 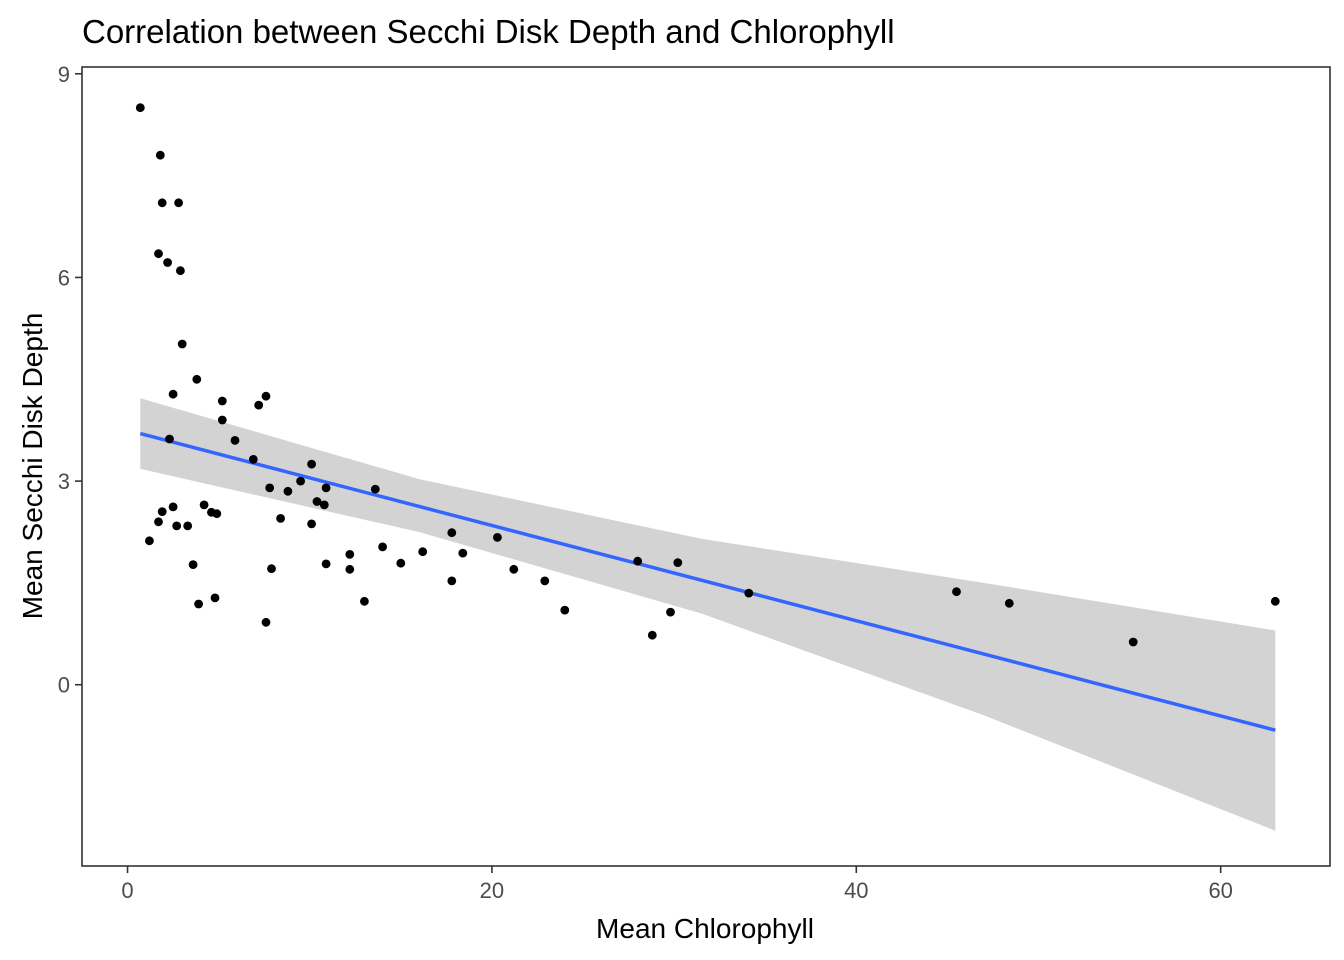 I want to click on x-tick-label: 20, so click(x=492, y=890).